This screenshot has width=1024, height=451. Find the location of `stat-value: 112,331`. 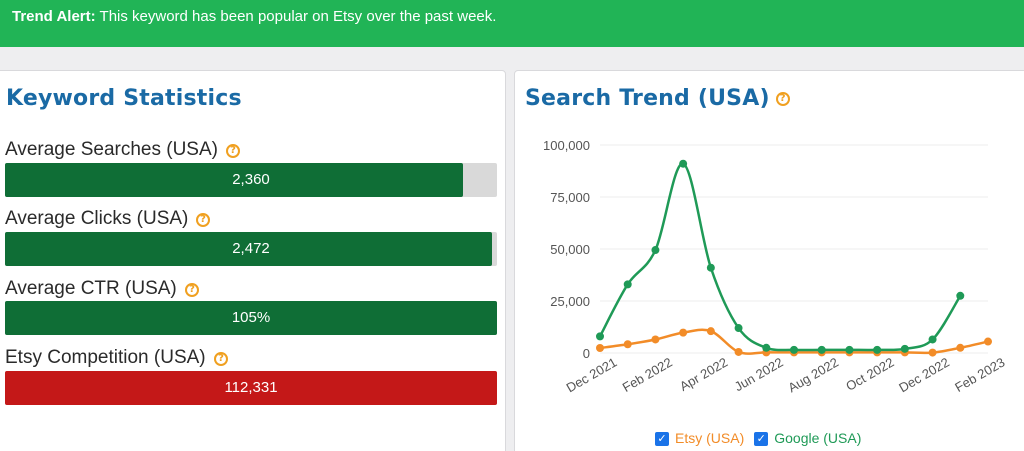

stat-value: 112,331 is located at coordinates (251, 387).